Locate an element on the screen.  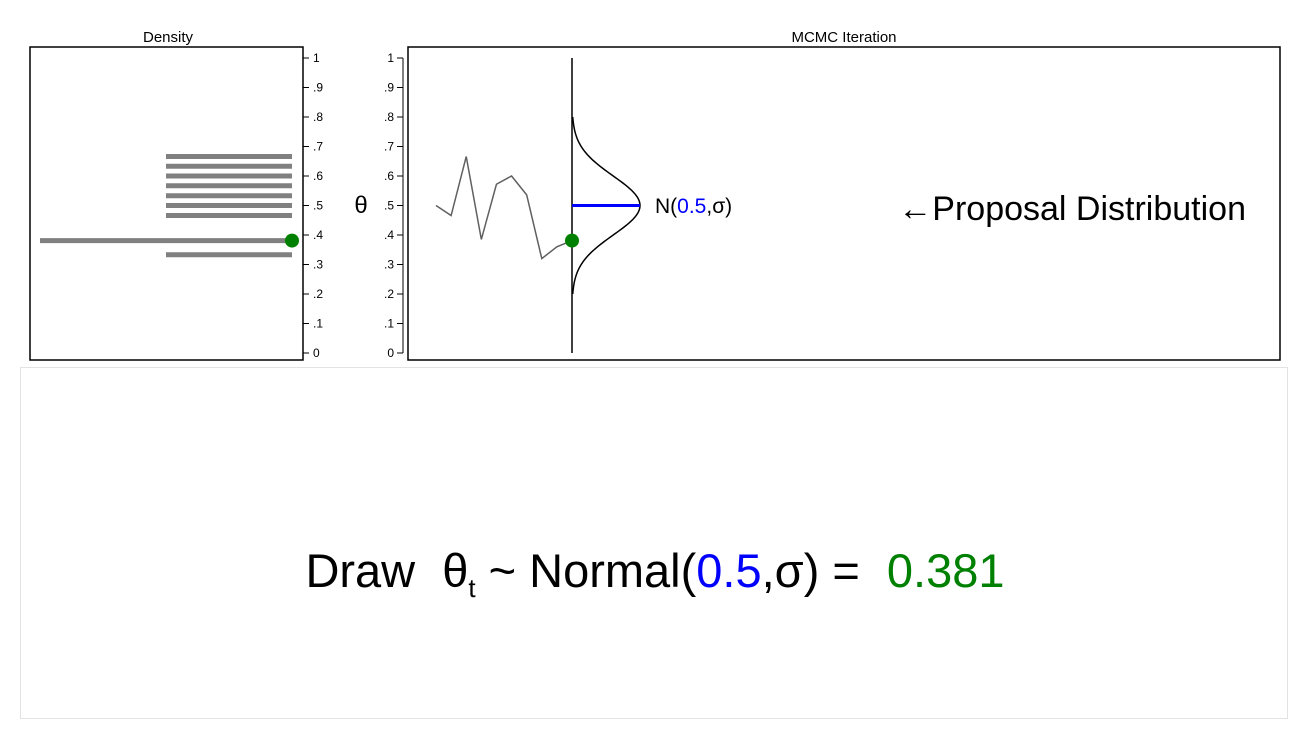
draw-formula: Draw θt ~ Normal(0.5,σ) = 0.381 is located at coordinates (655, 579).